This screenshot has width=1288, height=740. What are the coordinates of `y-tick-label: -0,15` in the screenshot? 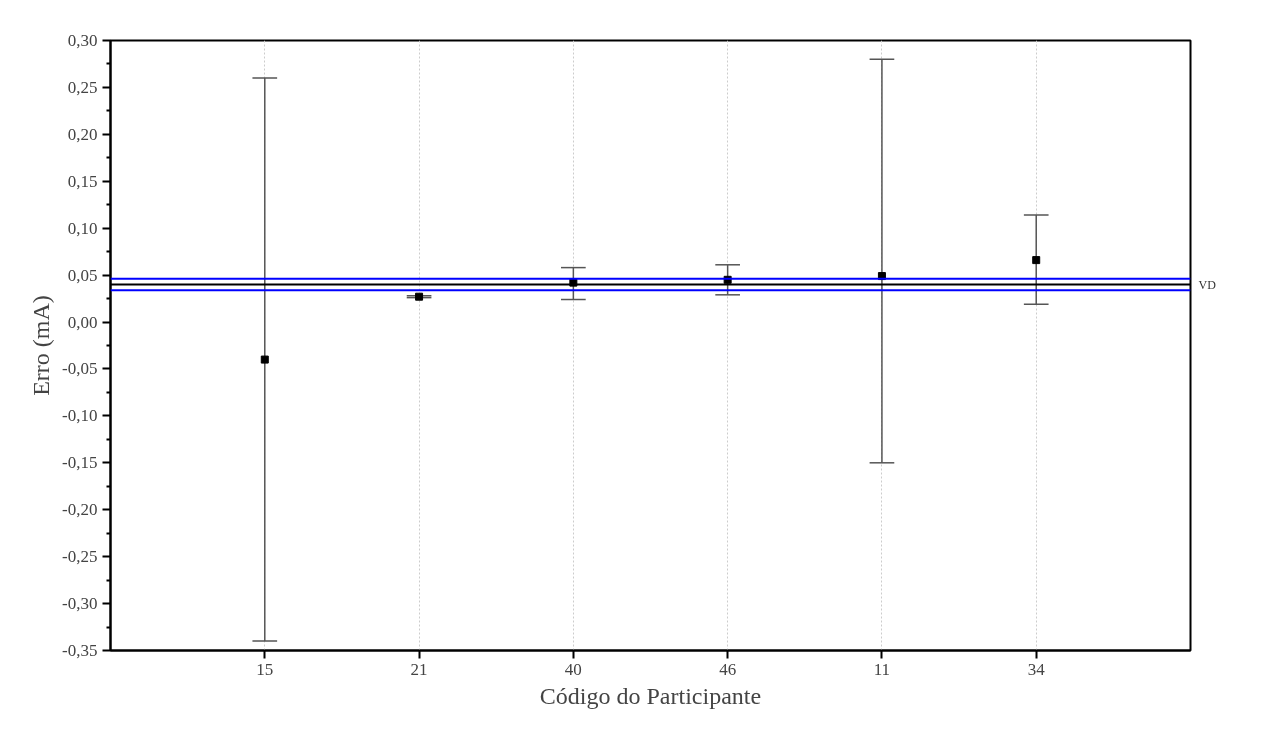 It's located at (80, 463).